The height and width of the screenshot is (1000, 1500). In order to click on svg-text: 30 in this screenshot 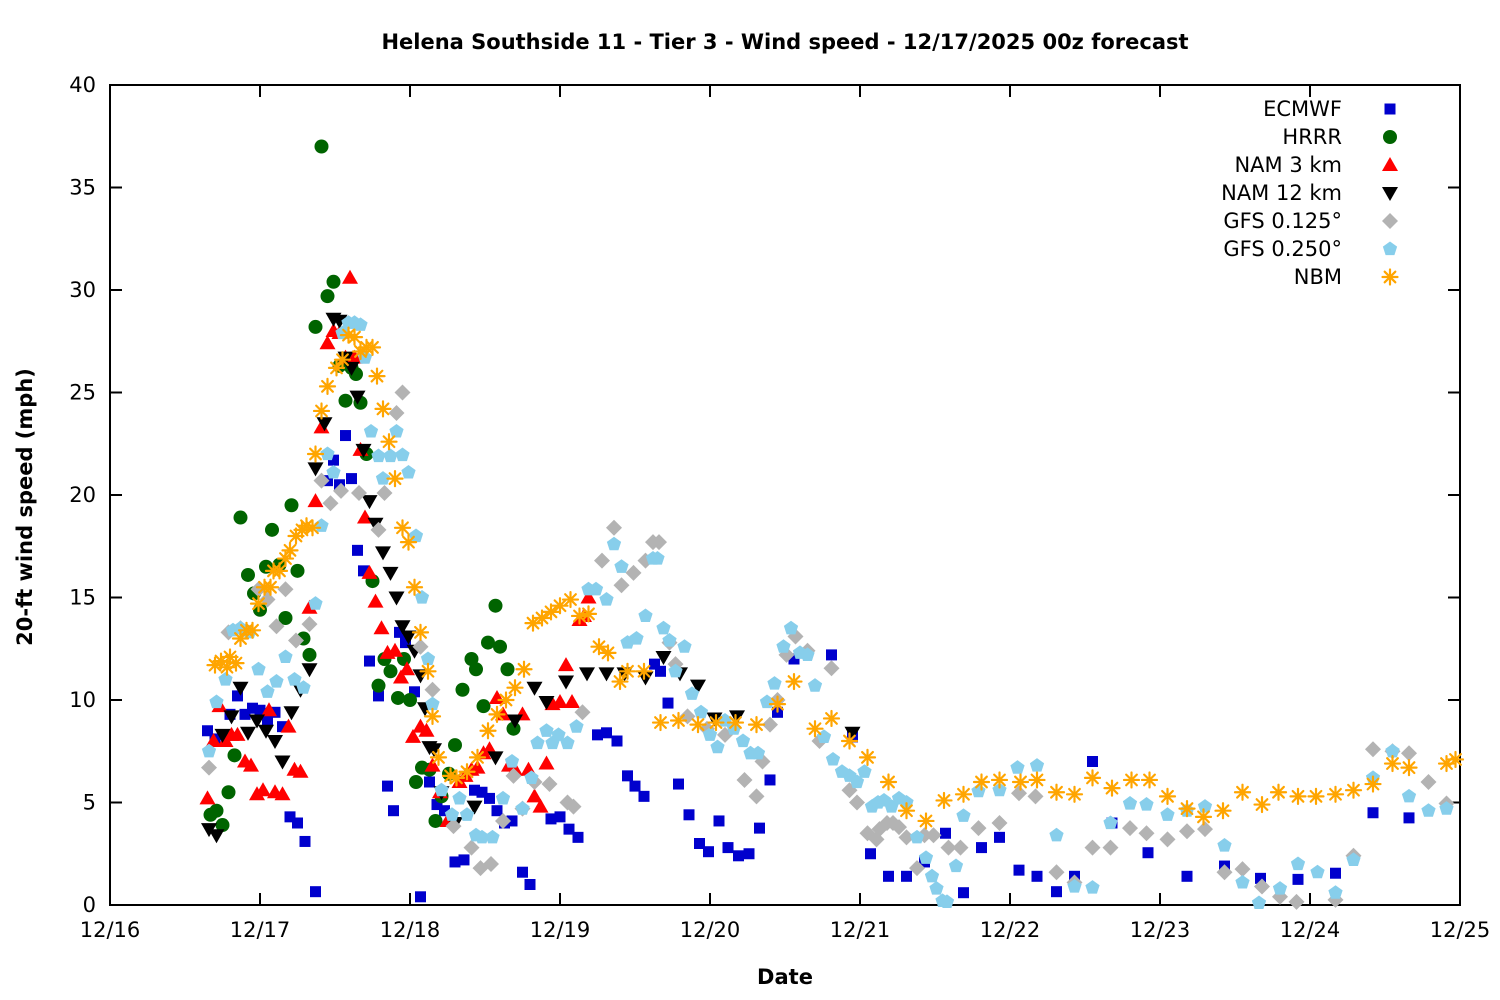, I will do `click(82, 290)`.